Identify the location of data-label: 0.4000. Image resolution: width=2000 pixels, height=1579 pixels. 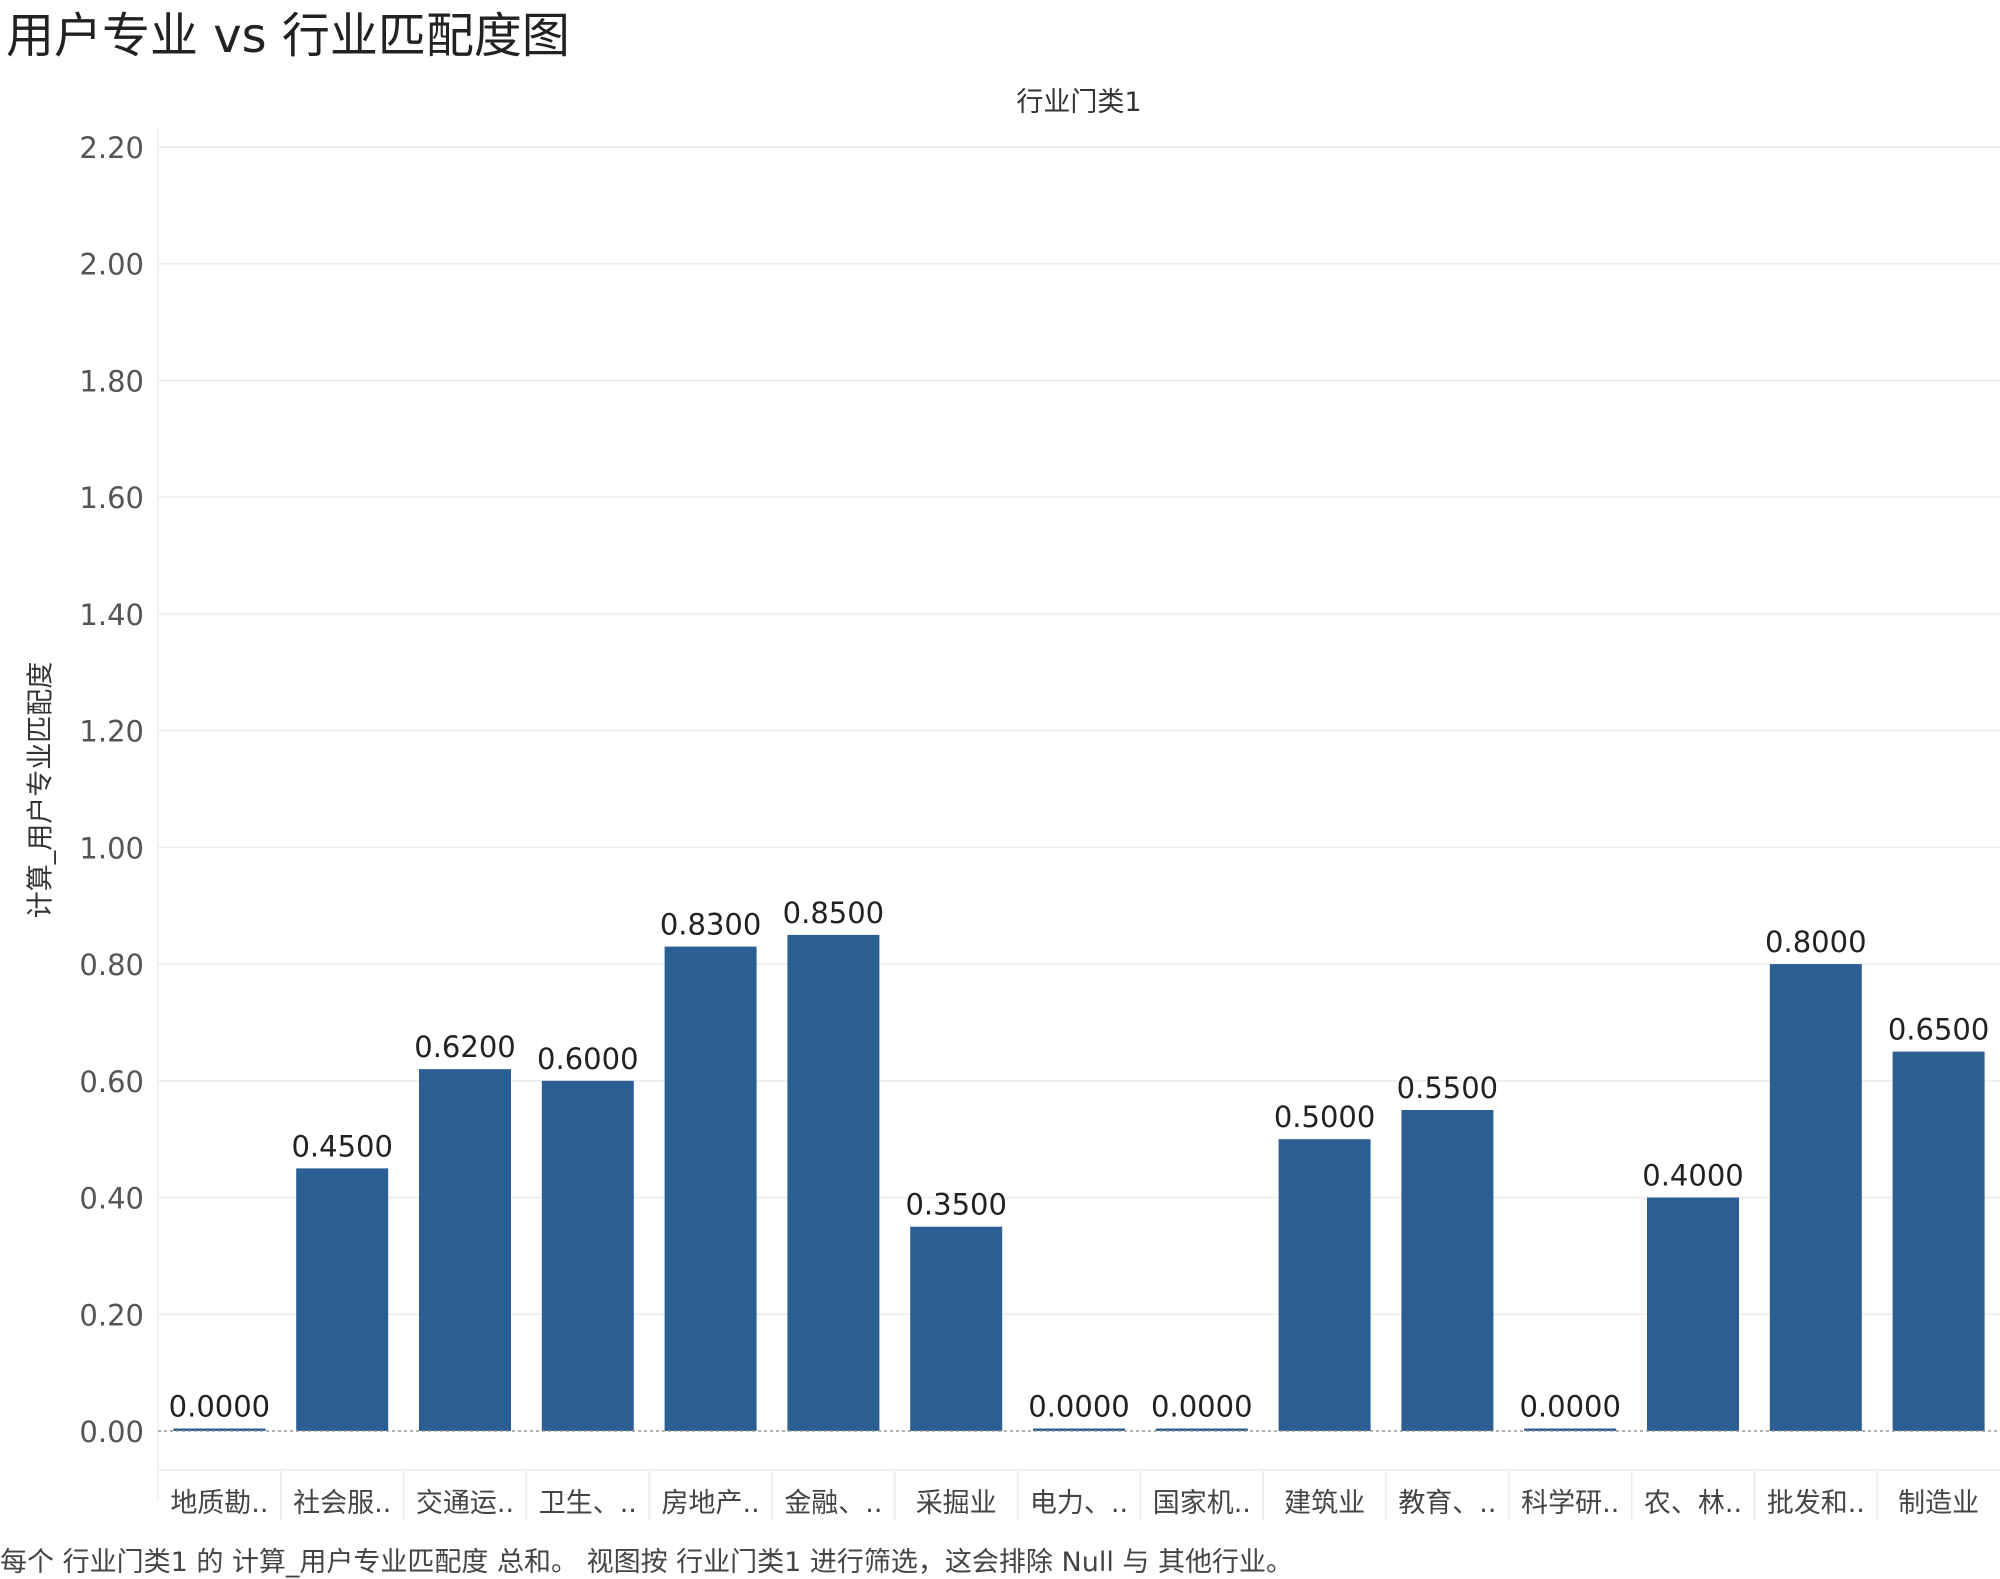
(1692, 1176).